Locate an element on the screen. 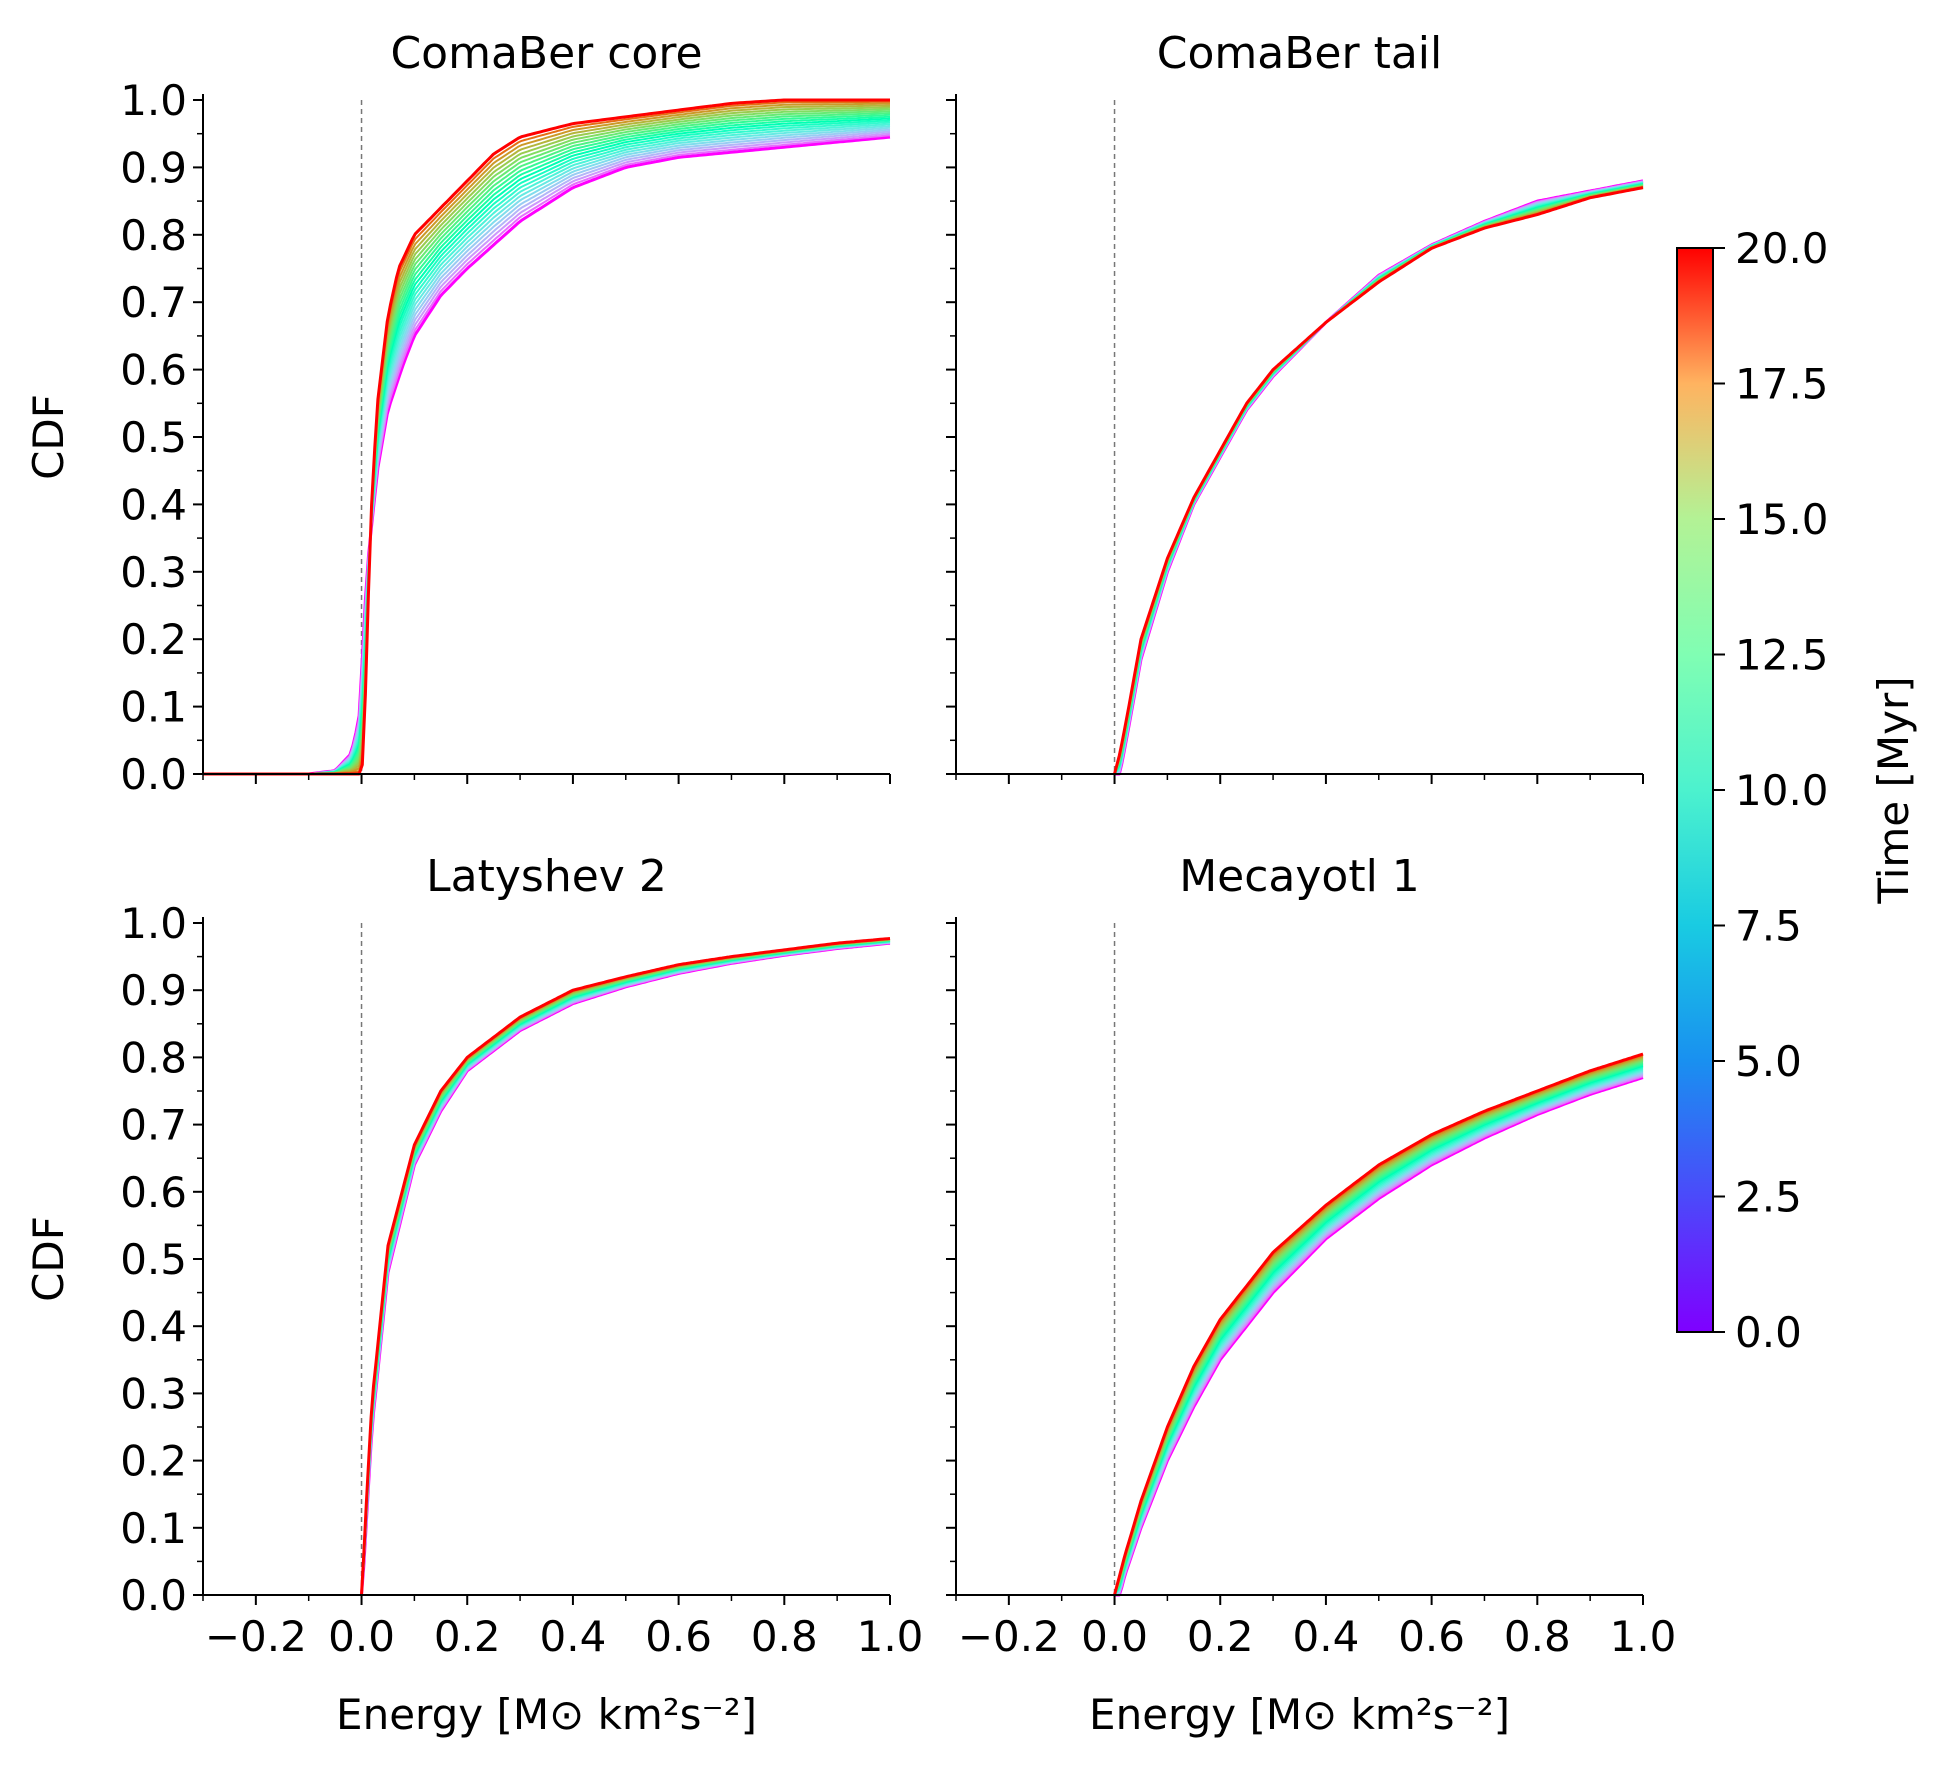 Image resolution: width=1942 pixels, height=1770 pixels. y-tick-label: 0.6 is located at coordinates (153, 370).